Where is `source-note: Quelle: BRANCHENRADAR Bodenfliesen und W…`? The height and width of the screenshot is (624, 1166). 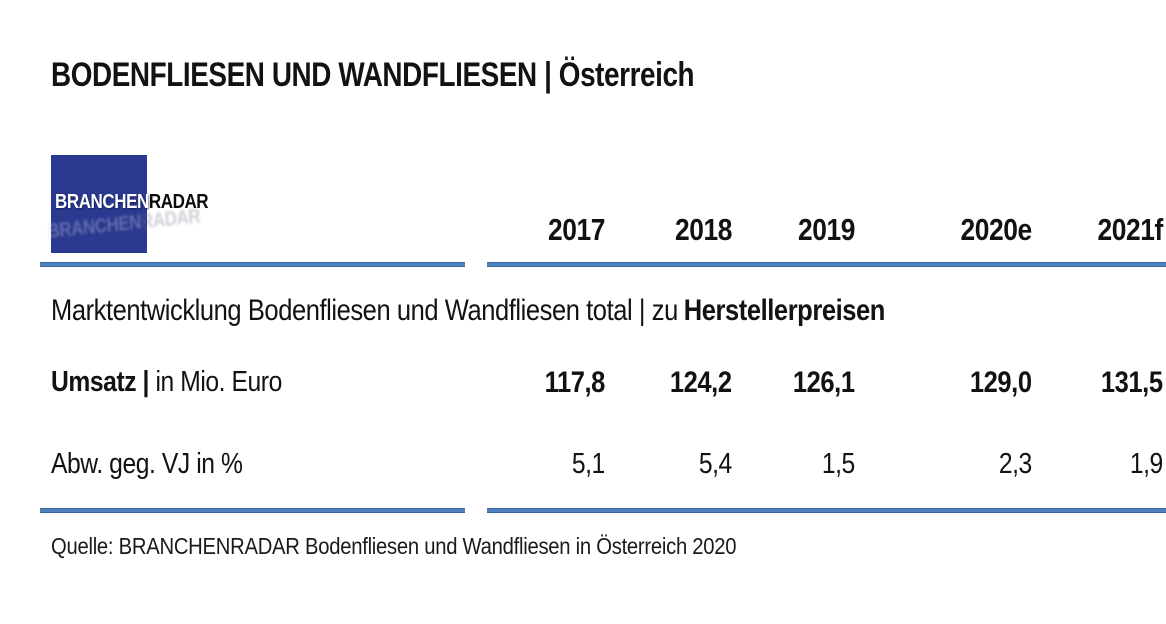
source-note: Quelle: BRANCHENRADAR Bodenfliesen und W… is located at coordinates (394, 546).